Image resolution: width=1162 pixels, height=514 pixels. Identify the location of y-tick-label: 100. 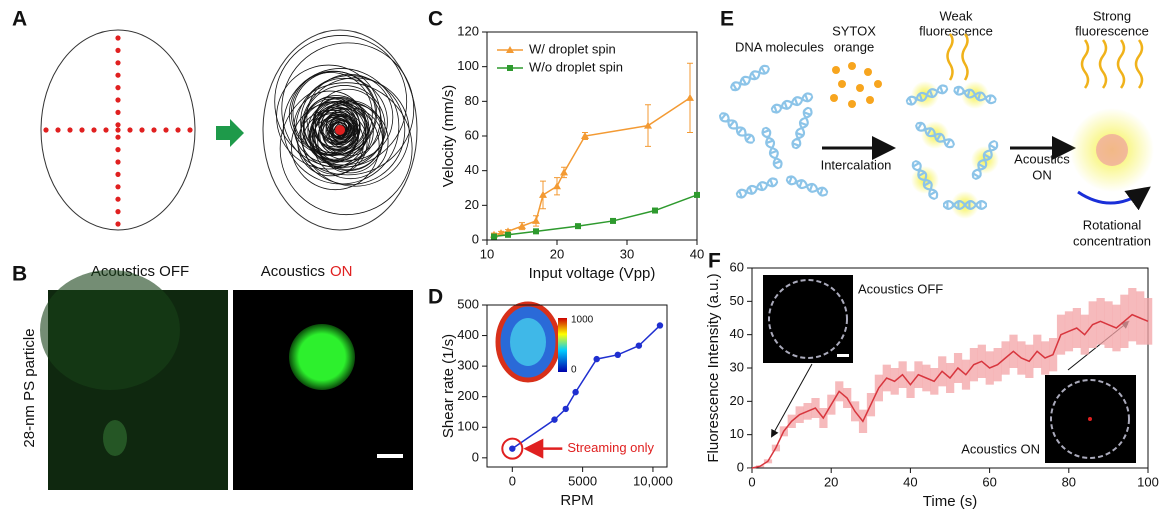
(468, 426).